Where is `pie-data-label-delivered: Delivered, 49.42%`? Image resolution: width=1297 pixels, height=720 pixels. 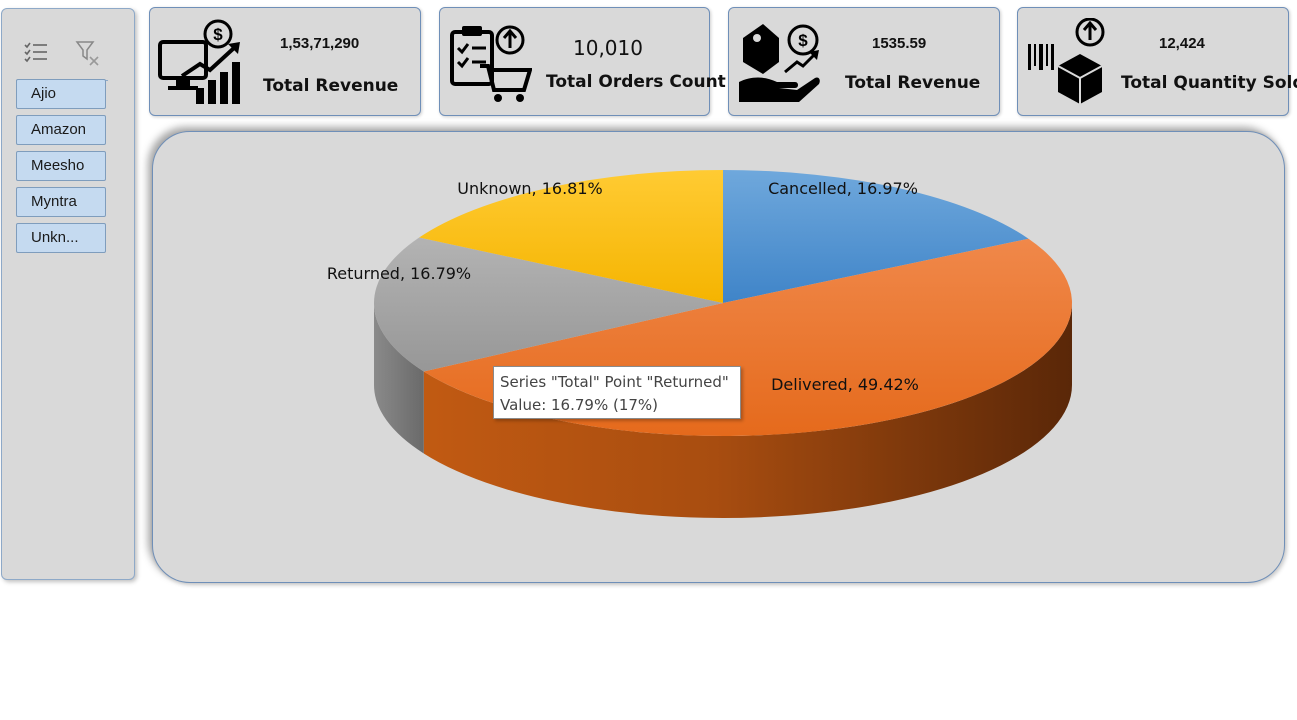 pie-data-label-delivered: Delivered, 49.42% is located at coordinates (845, 384).